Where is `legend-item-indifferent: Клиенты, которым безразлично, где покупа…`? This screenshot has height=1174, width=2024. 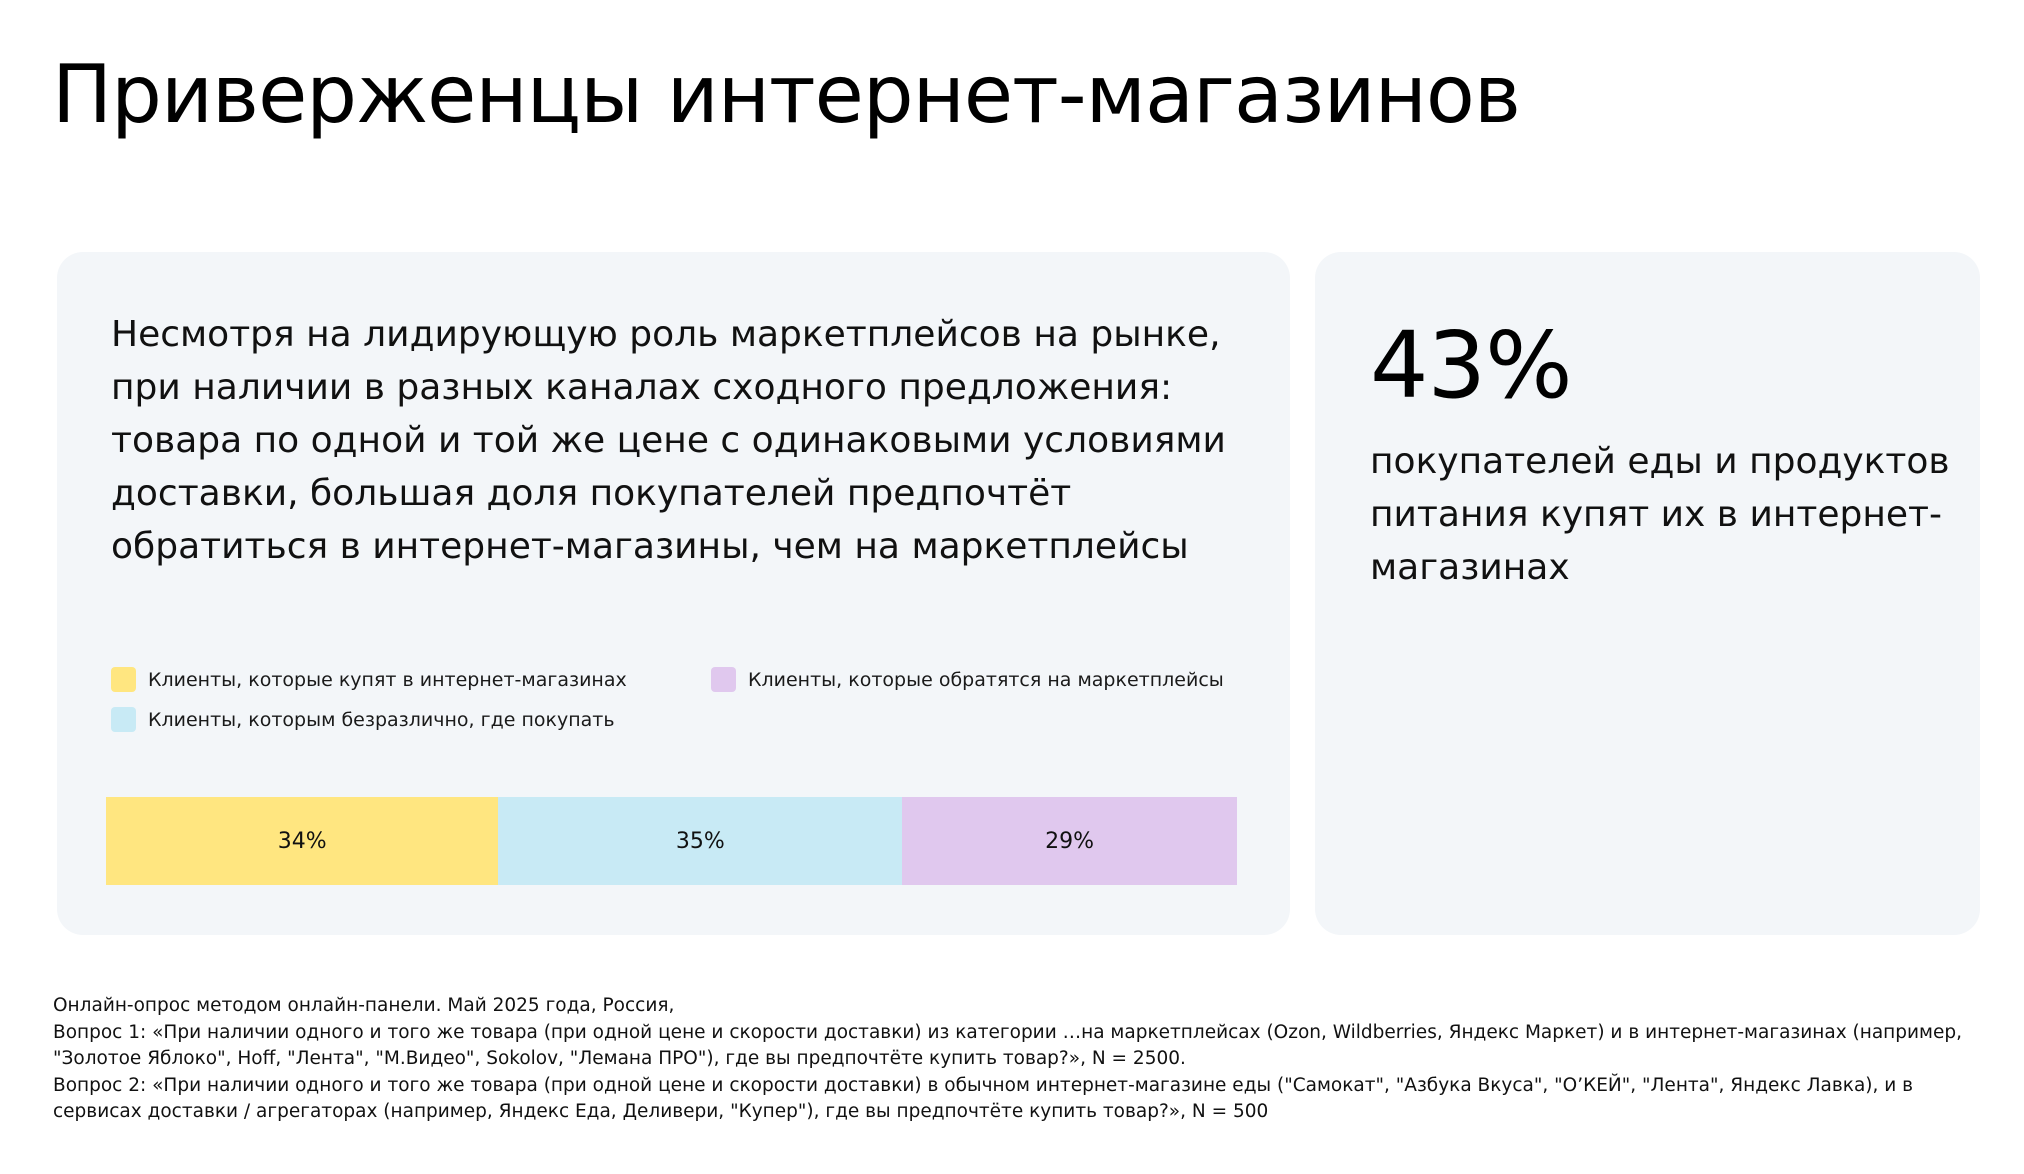
legend-item-indifferent: Клиенты, которым безразлично, где покупа… is located at coordinates (363, 719).